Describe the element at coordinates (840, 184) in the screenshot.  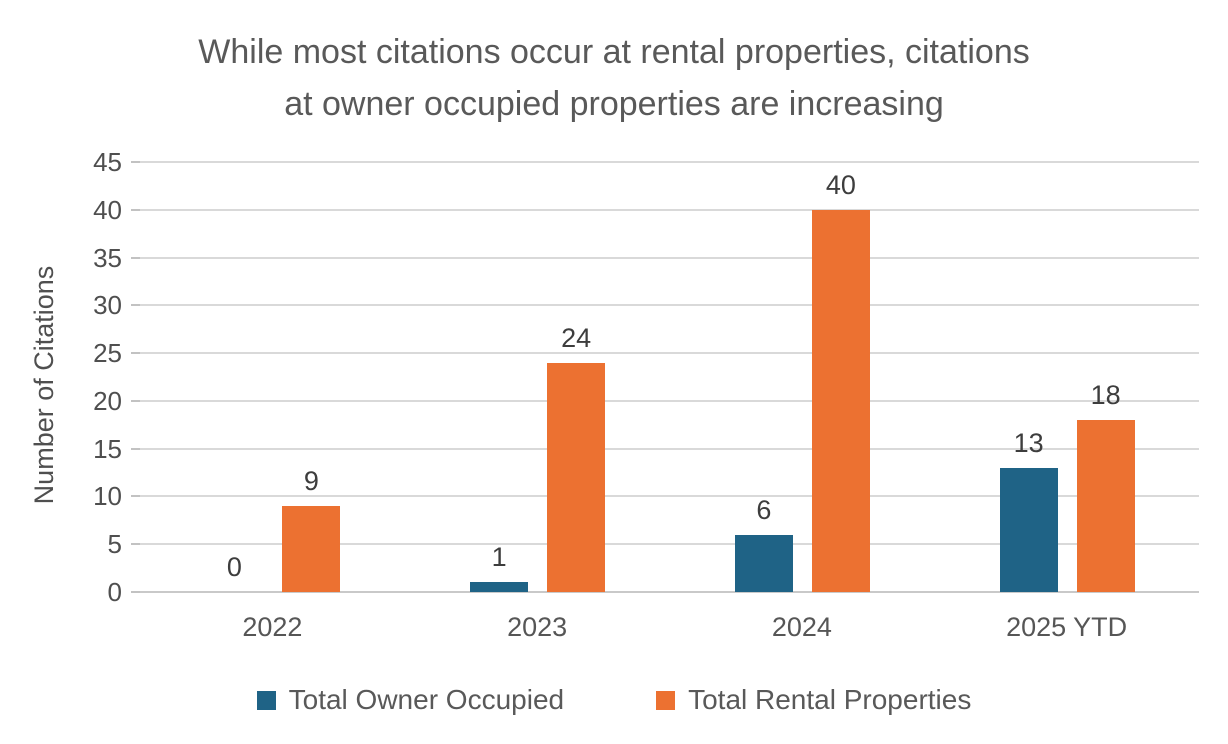
I see `bar-value-label: 40` at that location.